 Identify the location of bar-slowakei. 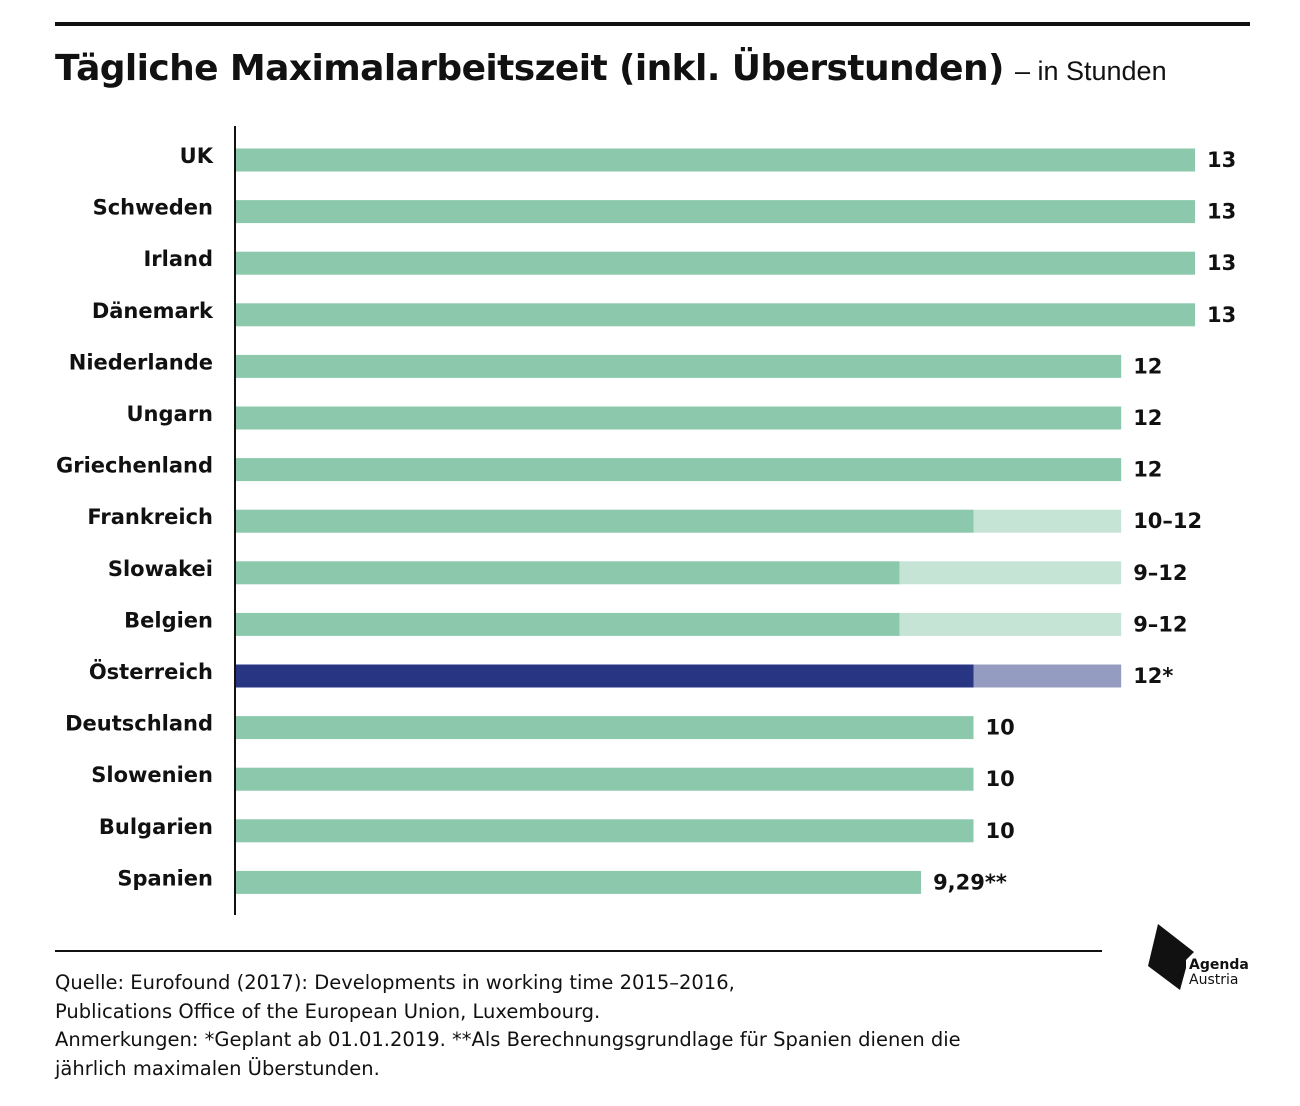
(567, 573).